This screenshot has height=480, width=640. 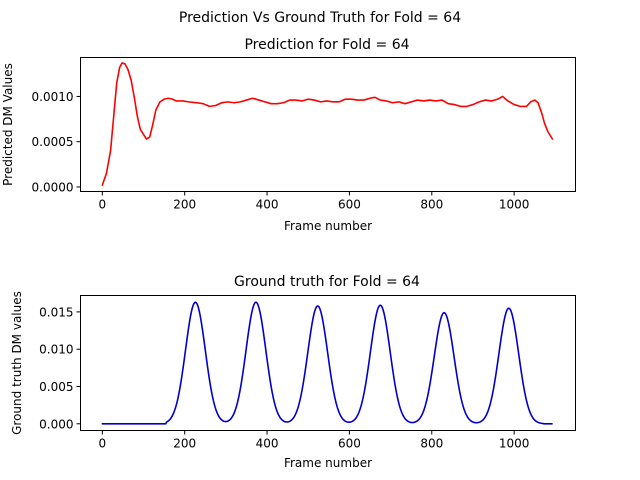 I want to click on prediction-x-tick-label: 600, so click(x=349, y=205).